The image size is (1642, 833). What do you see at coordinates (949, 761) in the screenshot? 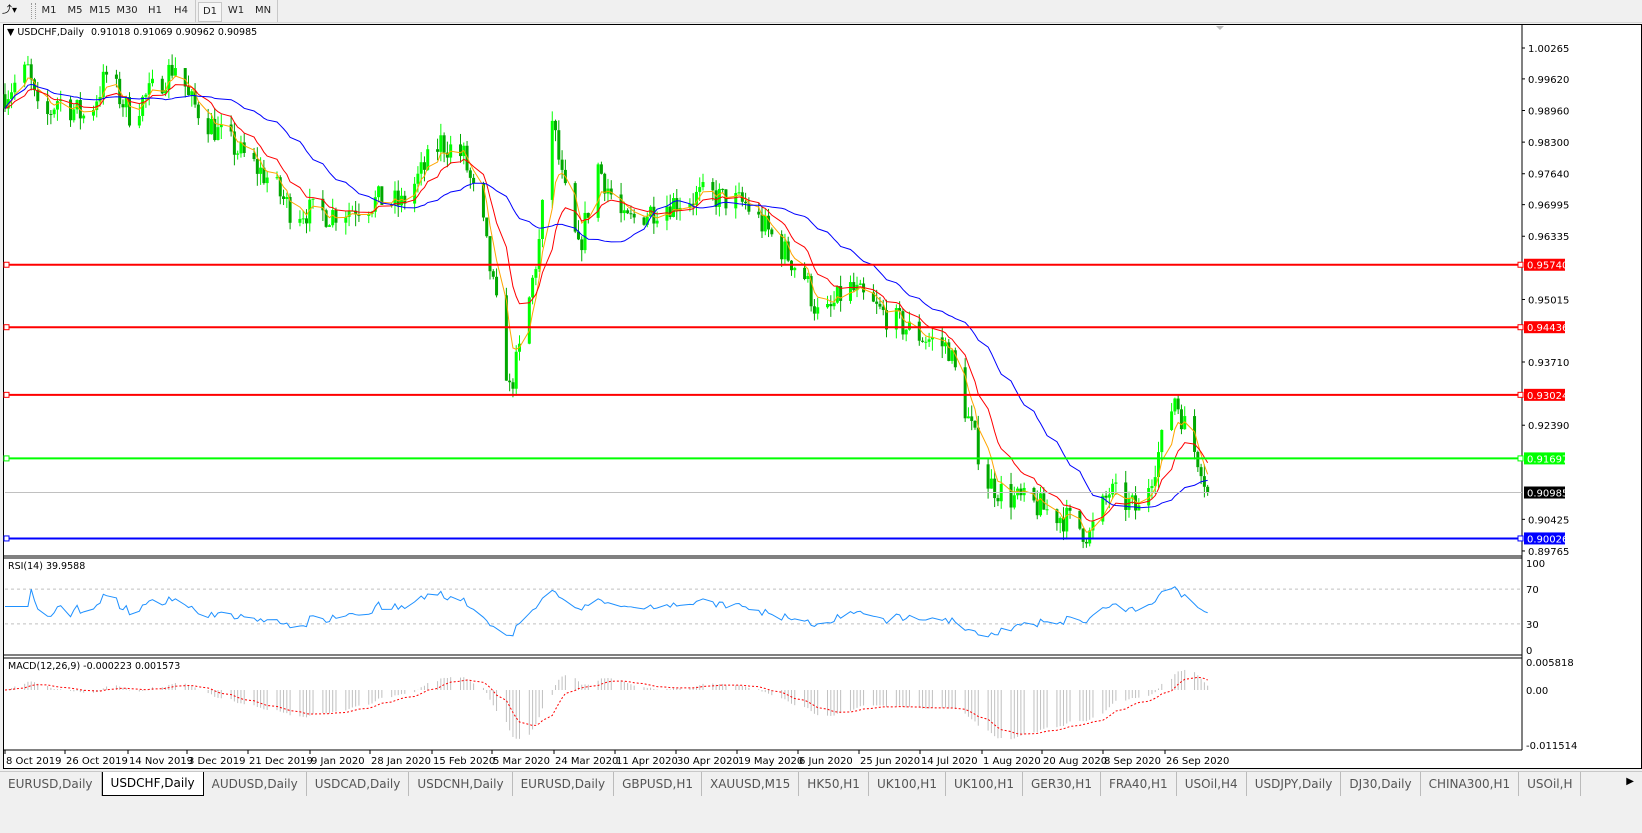
I see `time-axis-label: 14 Jul 2020` at bounding box center [949, 761].